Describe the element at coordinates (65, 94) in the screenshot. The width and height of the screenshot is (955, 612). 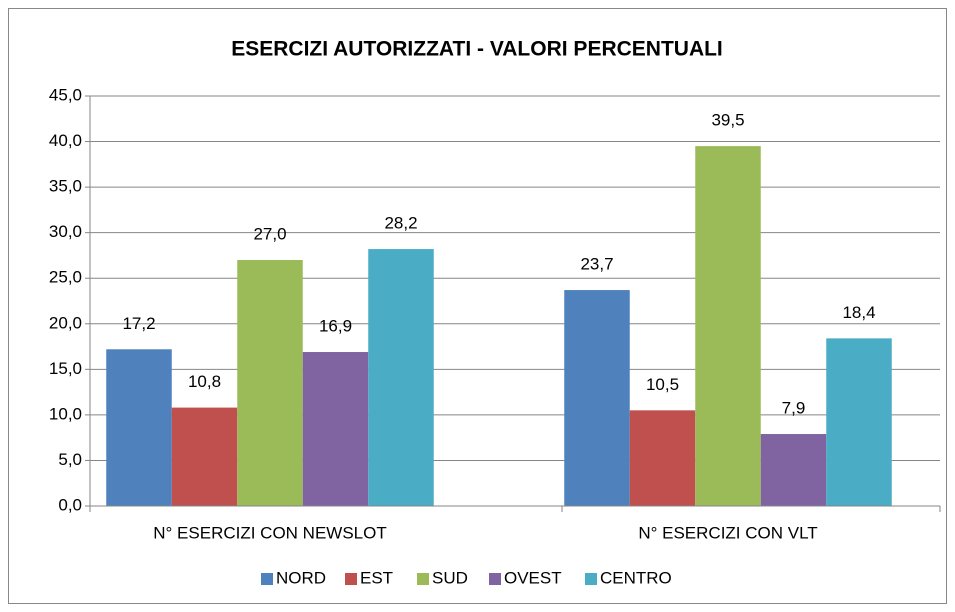
I see `y-tick-label: 45,0` at that location.